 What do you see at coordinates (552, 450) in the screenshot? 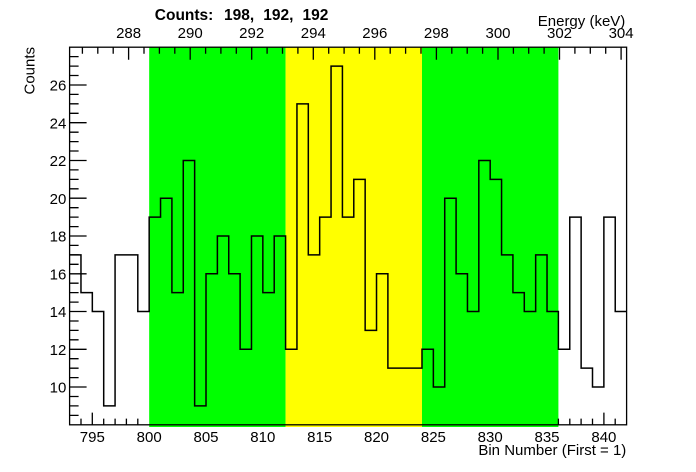
I see `svg-text: Bin Number (First = 1)` at bounding box center [552, 450].